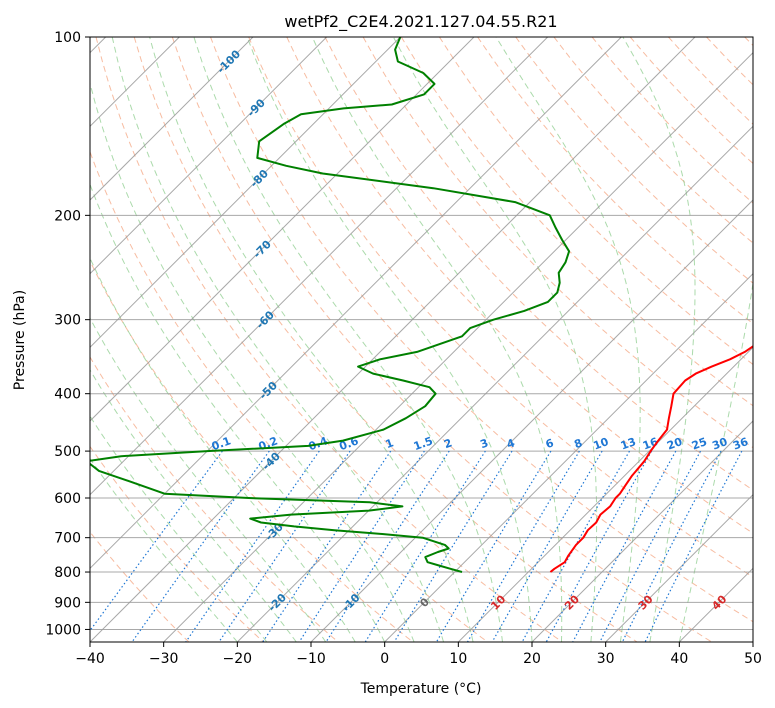 Image resolution: width=775 pixels, height=708 pixels. Describe the element at coordinates (20, 340) in the screenshot. I see `y-axis-label: Pressure (hPa)` at that location.